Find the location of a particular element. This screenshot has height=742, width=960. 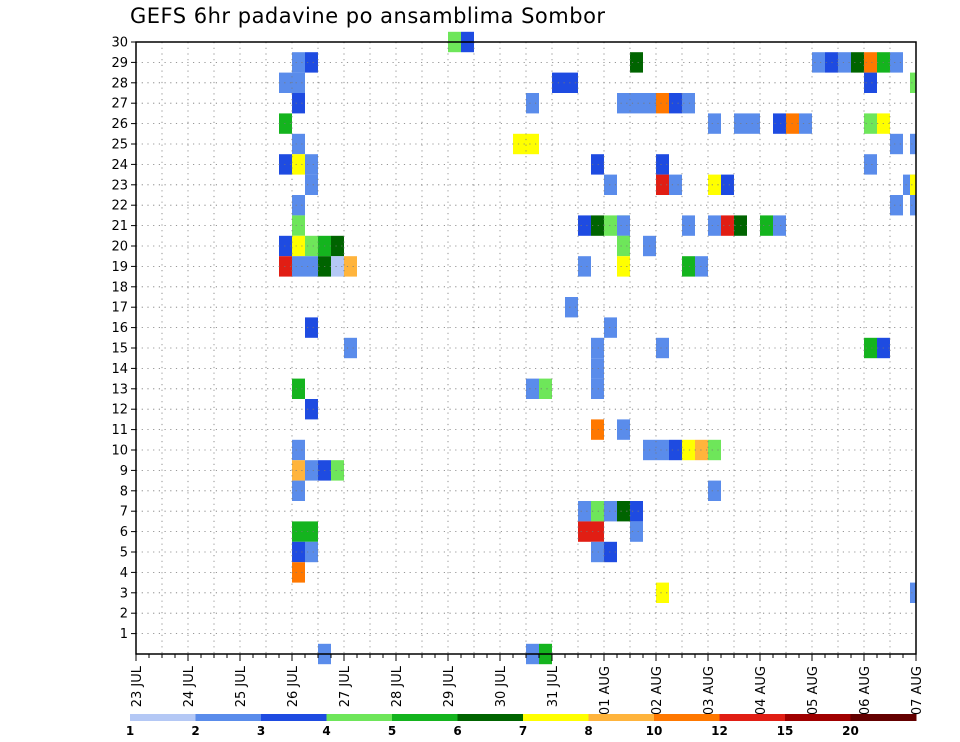

colorbar-label: 2 is located at coordinates (195, 731).